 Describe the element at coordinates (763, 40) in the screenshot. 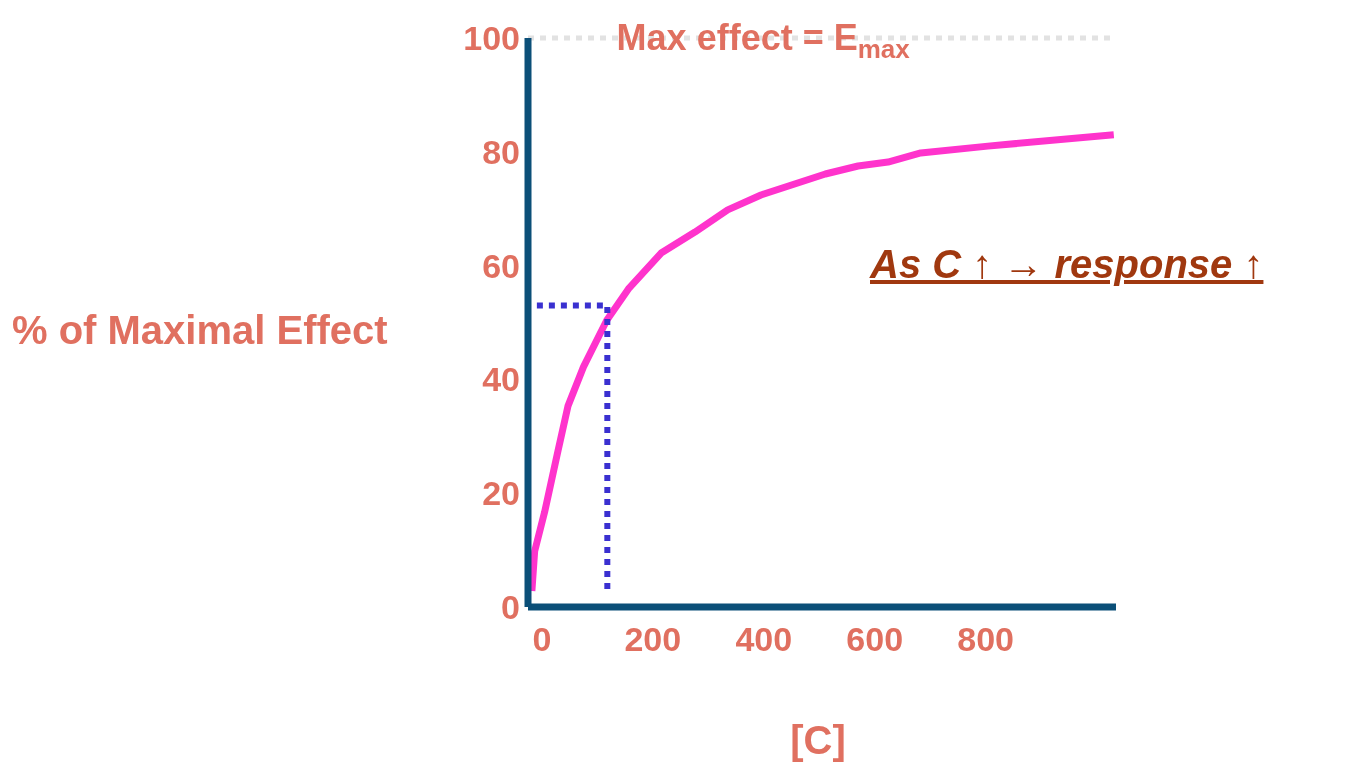

I see `ref-line-label: Max effect = E$_{max}$` at that location.